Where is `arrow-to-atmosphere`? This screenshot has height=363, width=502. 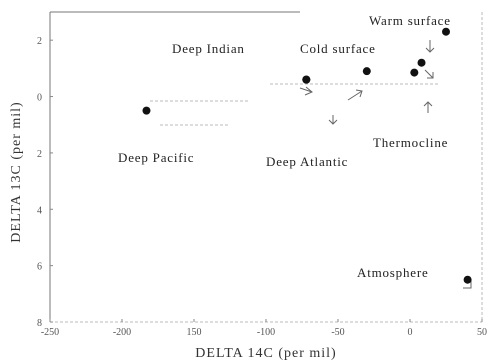 arrow-to-atmosphere is located at coordinates (467, 284).